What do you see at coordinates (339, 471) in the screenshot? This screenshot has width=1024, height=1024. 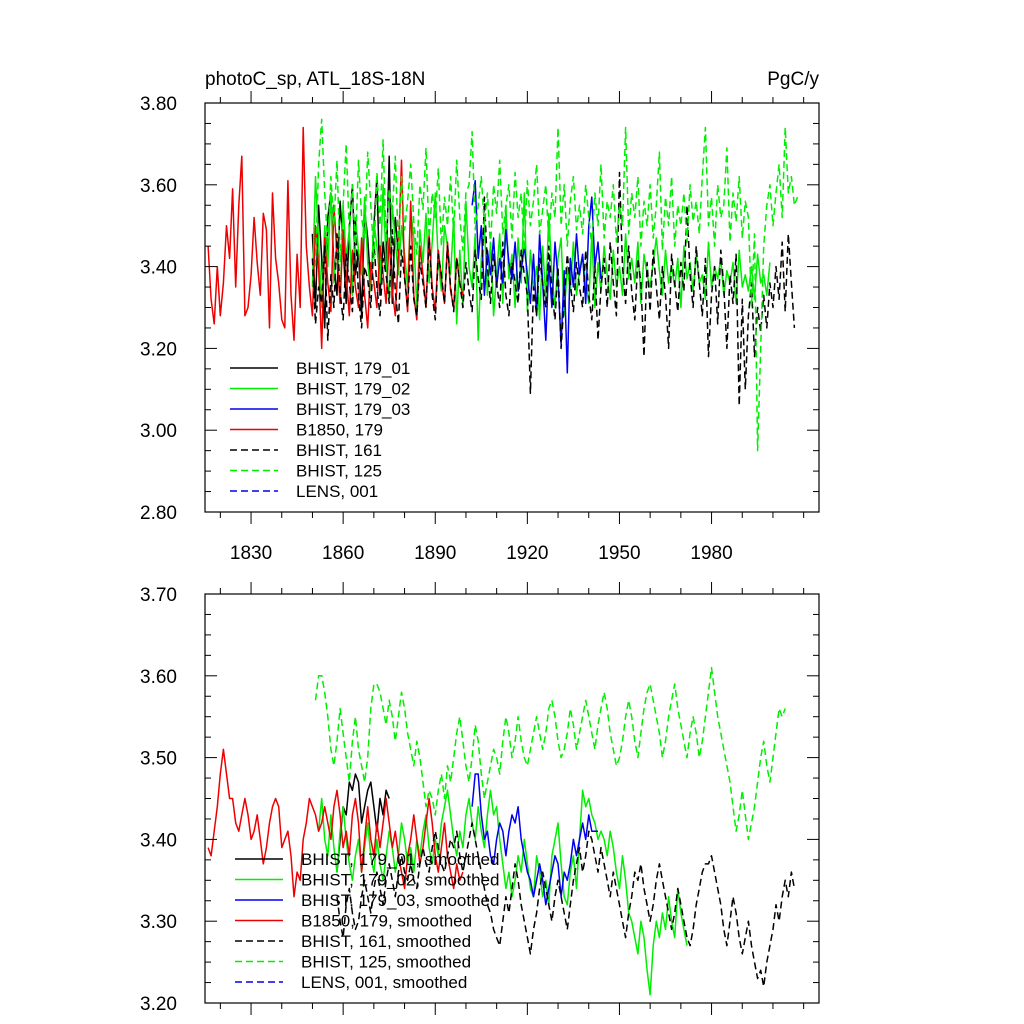 I see `legend-label: BHIST, 125` at bounding box center [339, 471].